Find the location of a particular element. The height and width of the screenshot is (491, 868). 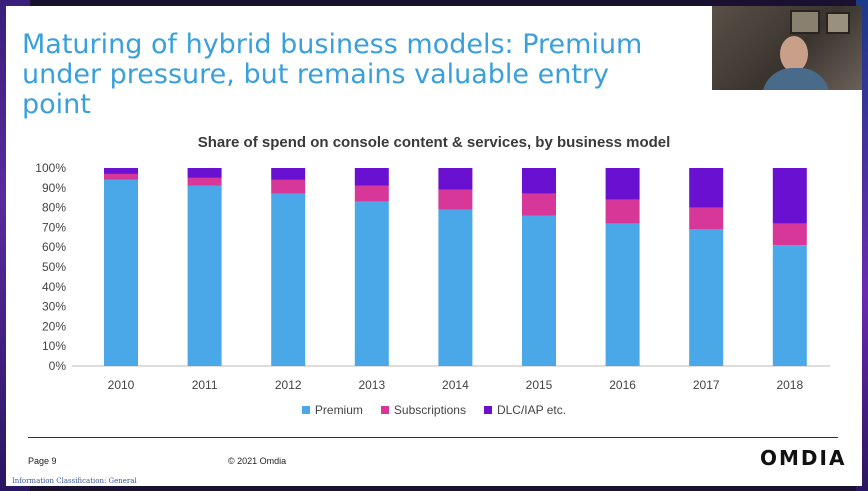

bar-dlc-2011 is located at coordinates (204, 173).